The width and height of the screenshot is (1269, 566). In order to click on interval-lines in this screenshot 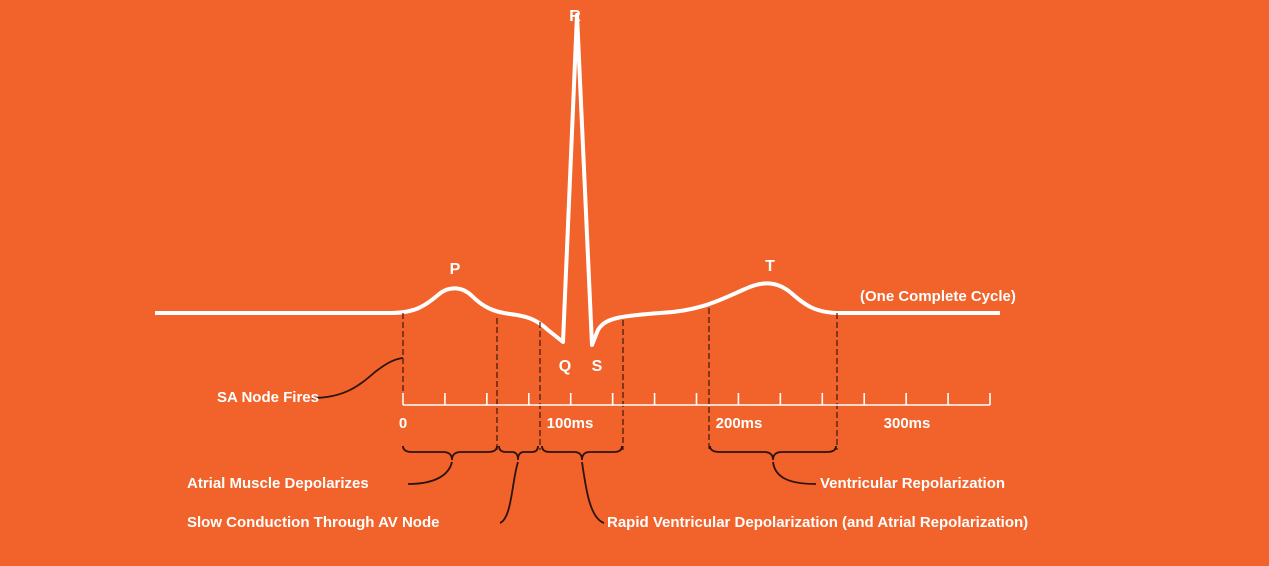, I will do `click(620, 379)`.